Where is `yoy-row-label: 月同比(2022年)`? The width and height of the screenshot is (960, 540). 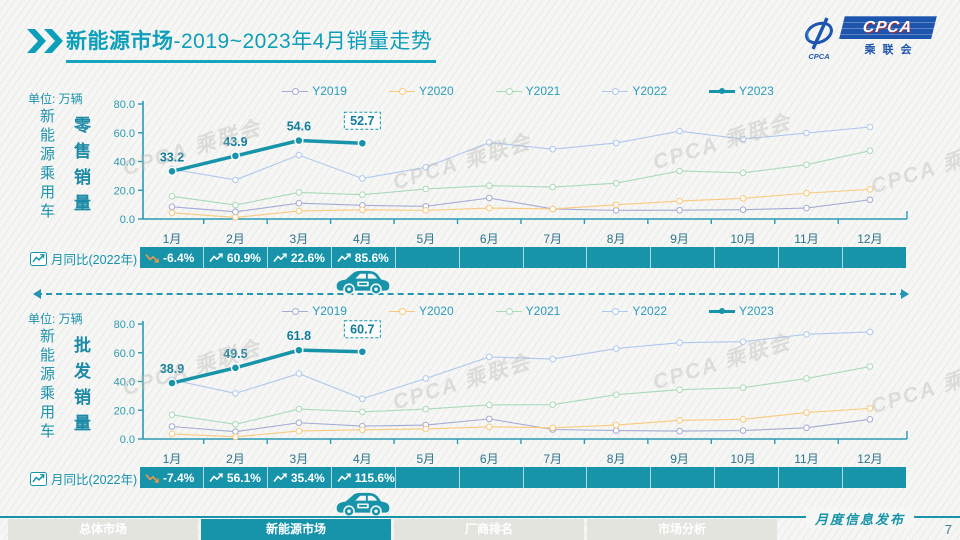
yoy-row-label: 月同比(2022年) is located at coordinates (83, 478).